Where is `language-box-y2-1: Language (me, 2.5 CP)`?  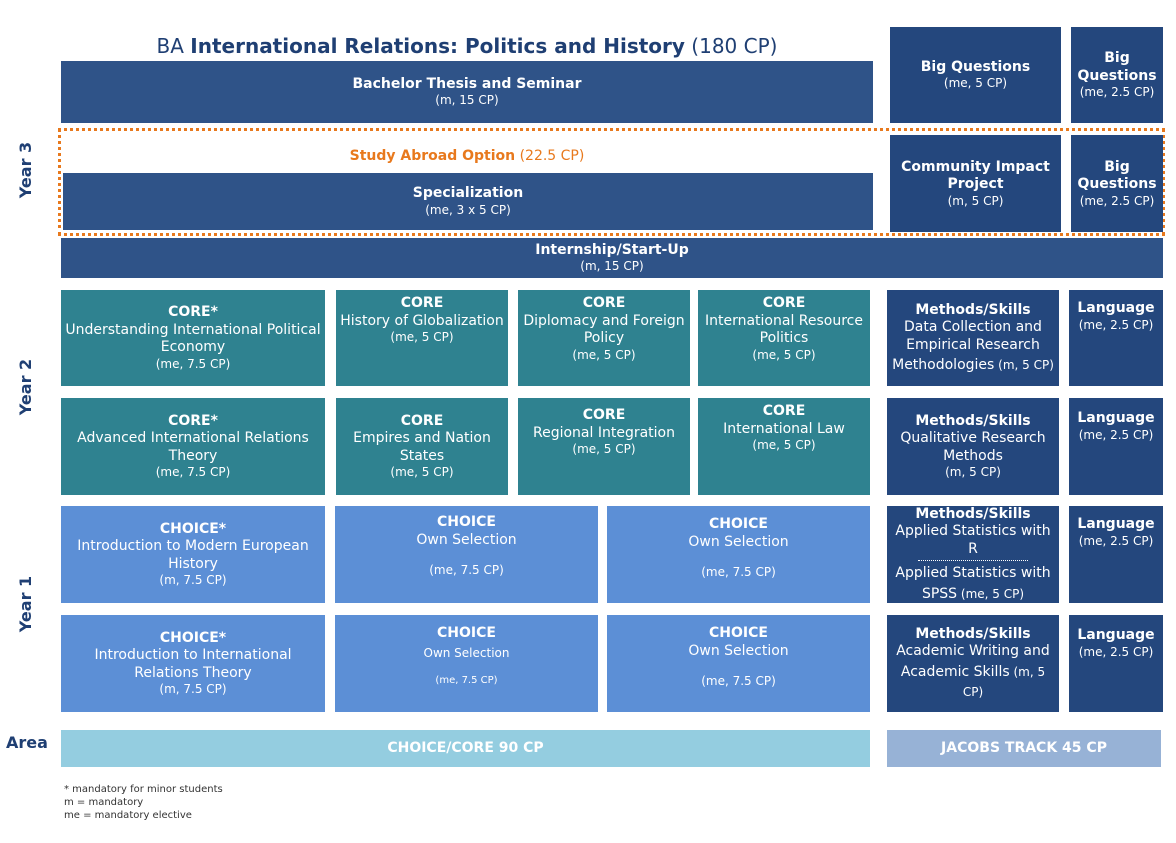
language-box-y2-1: Language (me, 2.5 CP) is located at coordinates (1116, 338).